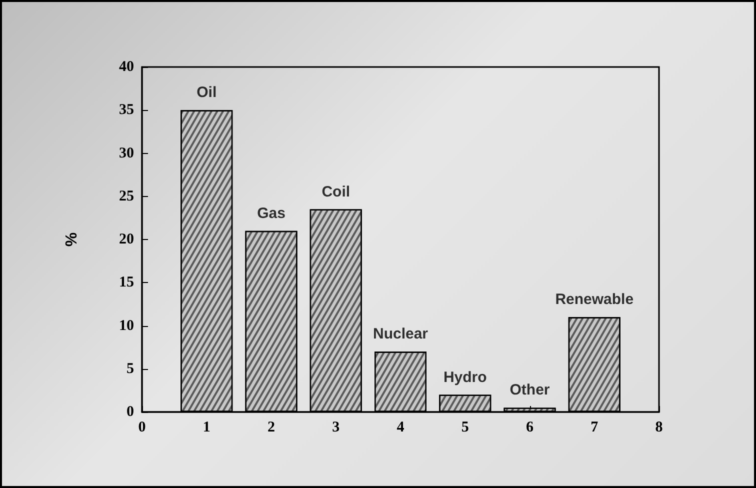  Describe the element at coordinates (126, 326) in the screenshot. I see `y-tick-label: 10` at that location.